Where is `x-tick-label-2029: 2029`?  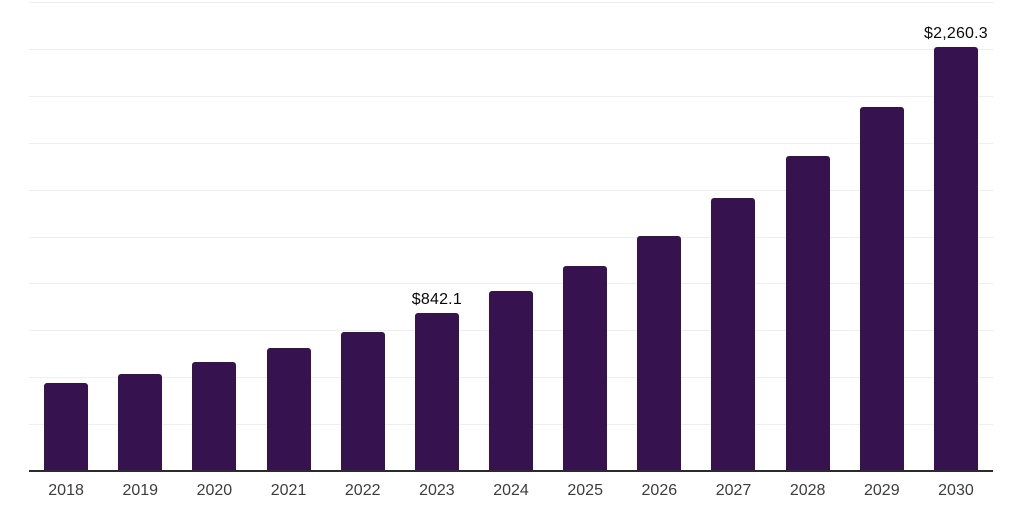
x-tick-label-2029: 2029 is located at coordinates (882, 490).